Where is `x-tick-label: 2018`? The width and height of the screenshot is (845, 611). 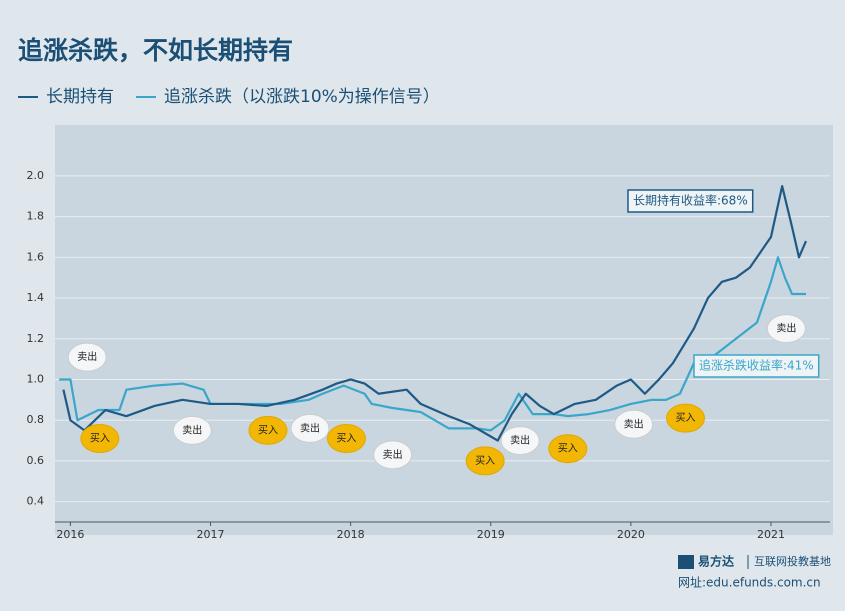 x-tick-label: 2018 is located at coordinates (351, 534).